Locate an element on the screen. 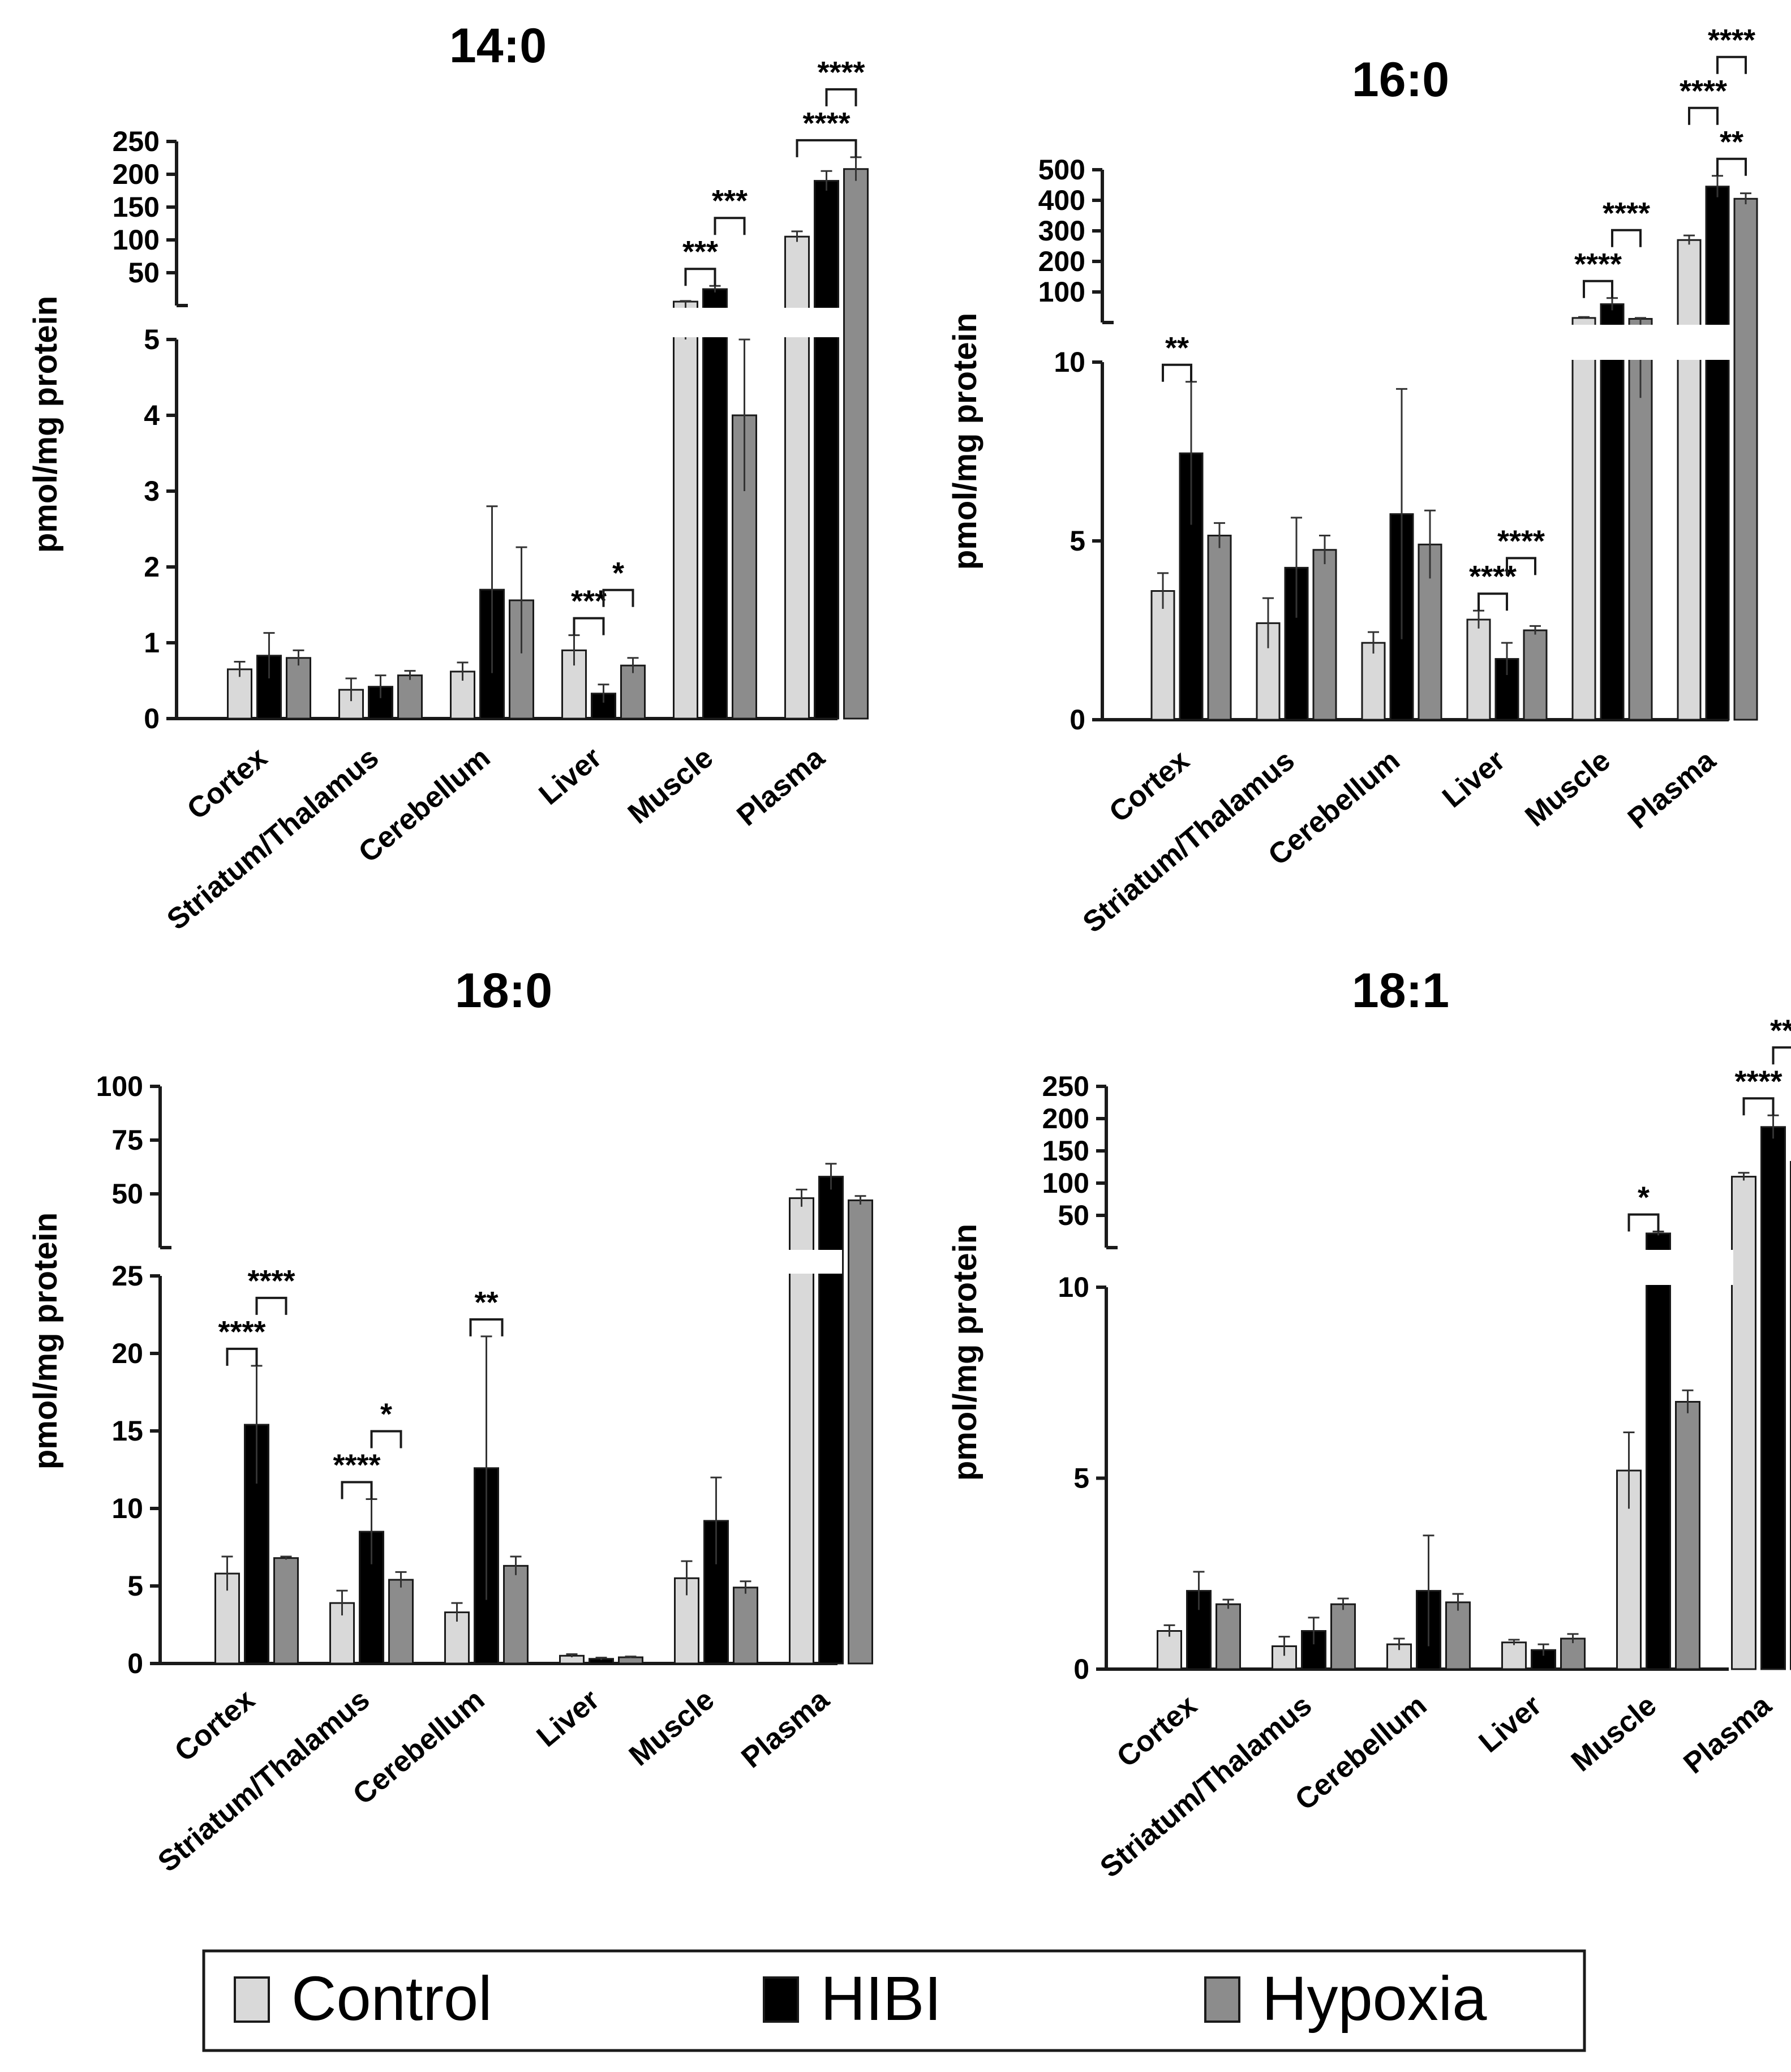  chart-title: 16:0 is located at coordinates (1400, 80).